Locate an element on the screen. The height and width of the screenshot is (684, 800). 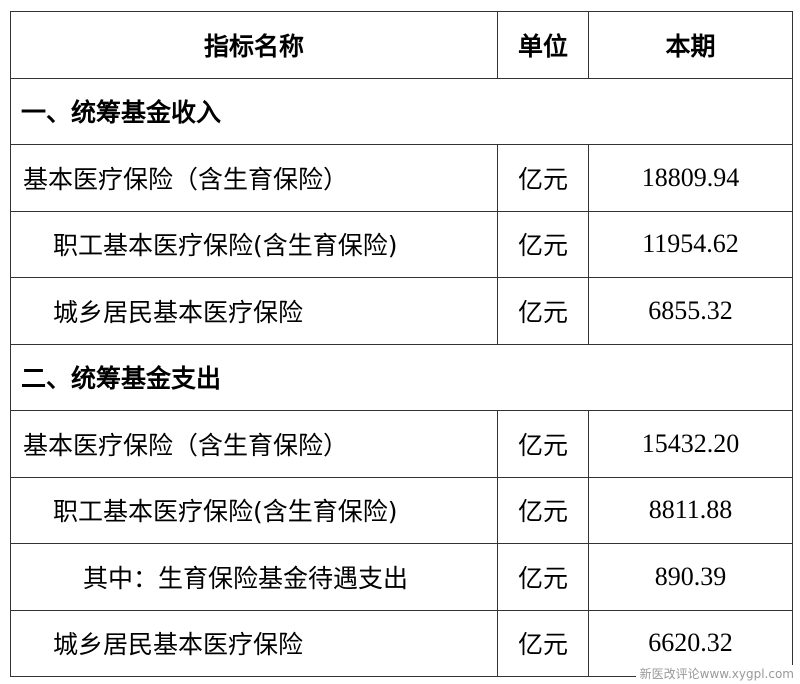
table-row: 职工基本医疗保险(含生育保险) 亿元 11954.62 is located at coordinates (401, 244).